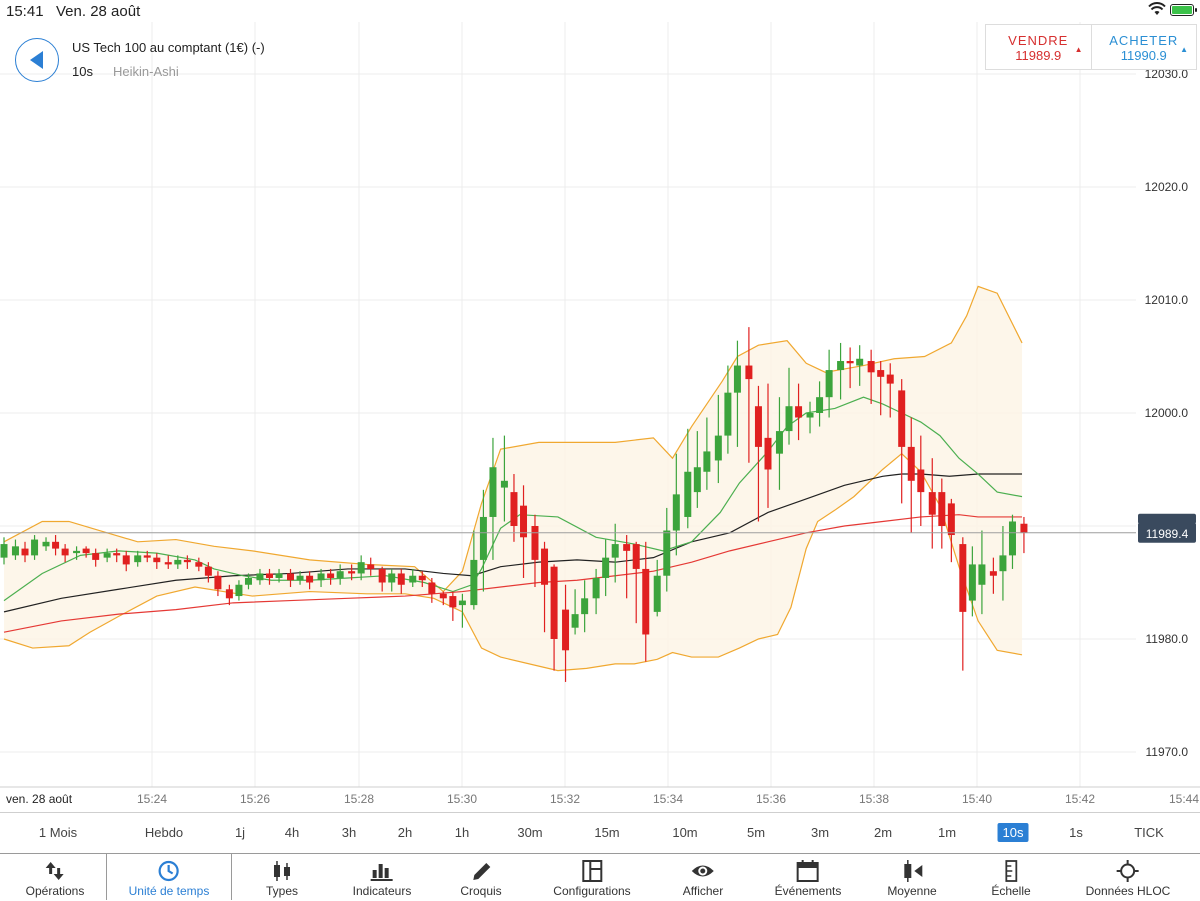 The width and height of the screenshot is (1200, 901). I want to click on x-tick-label: ven. 28 août, so click(39, 799).